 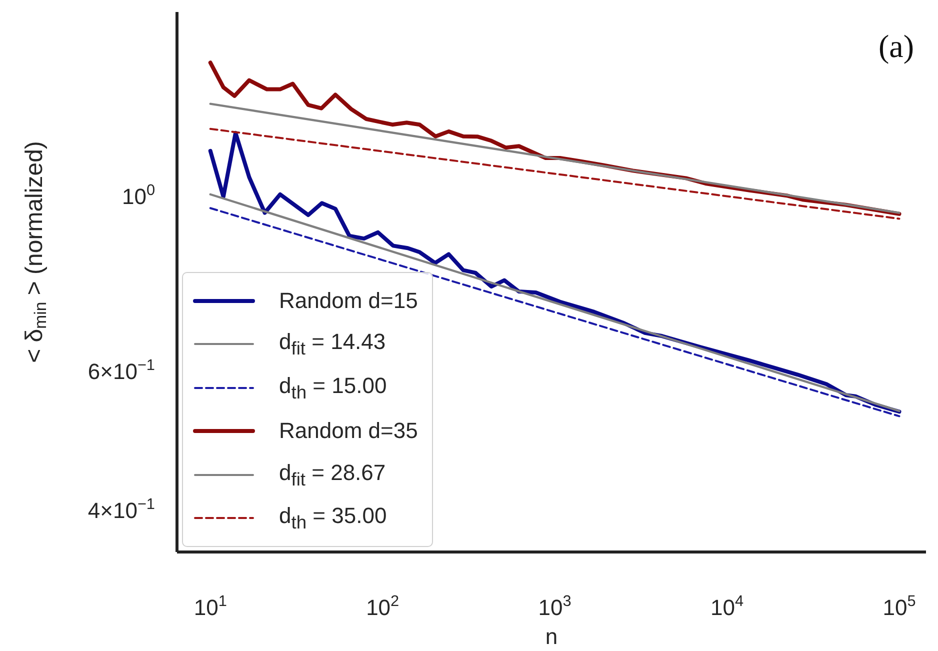 I want to click on x-tick-label: 10$^{1}$, so click(x=210, y=606).